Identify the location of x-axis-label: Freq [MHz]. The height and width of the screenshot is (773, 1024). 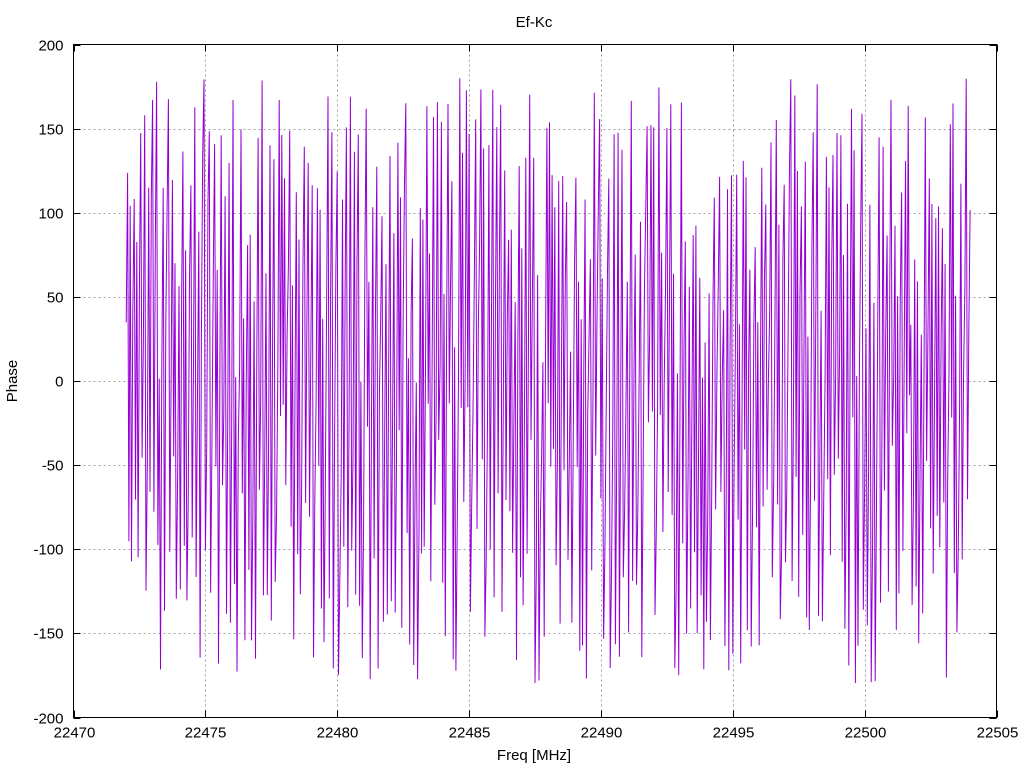
(534, 755).